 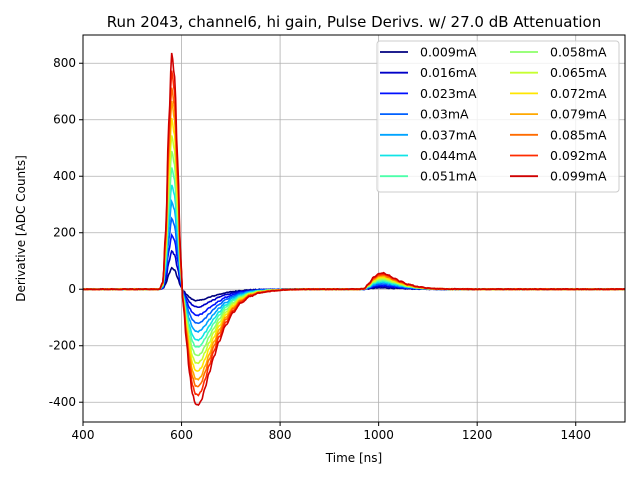 I want to click on legend-entry: 0.037mA, so click(x=448, y=134).